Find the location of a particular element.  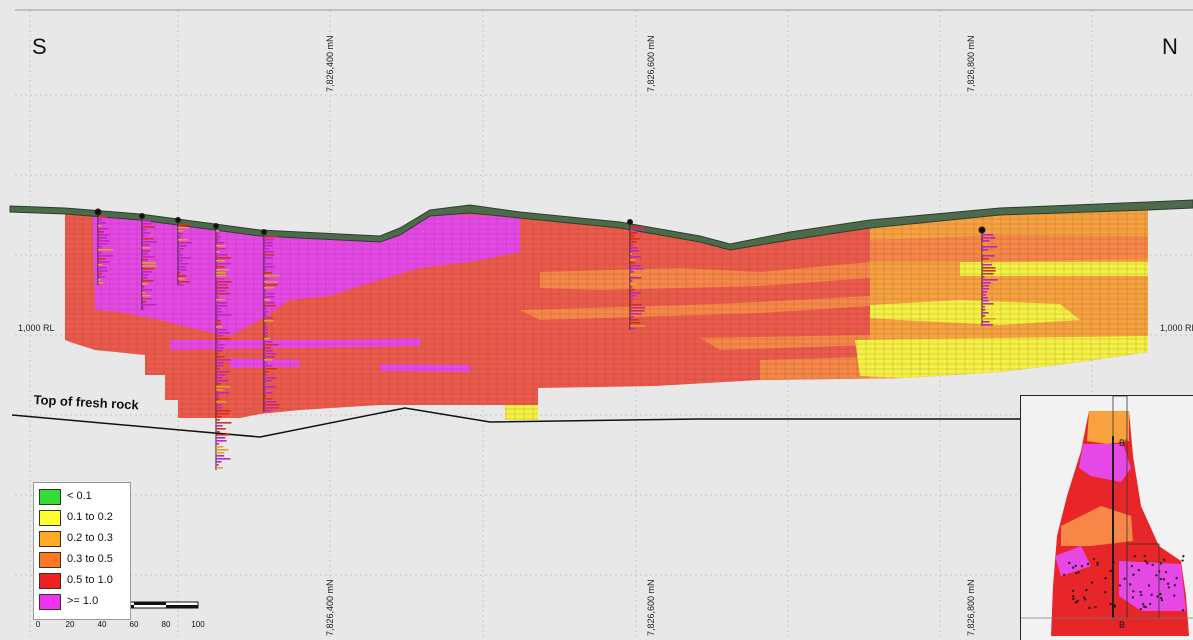

scale-tick: 100 is located at coordinates (198, 624).